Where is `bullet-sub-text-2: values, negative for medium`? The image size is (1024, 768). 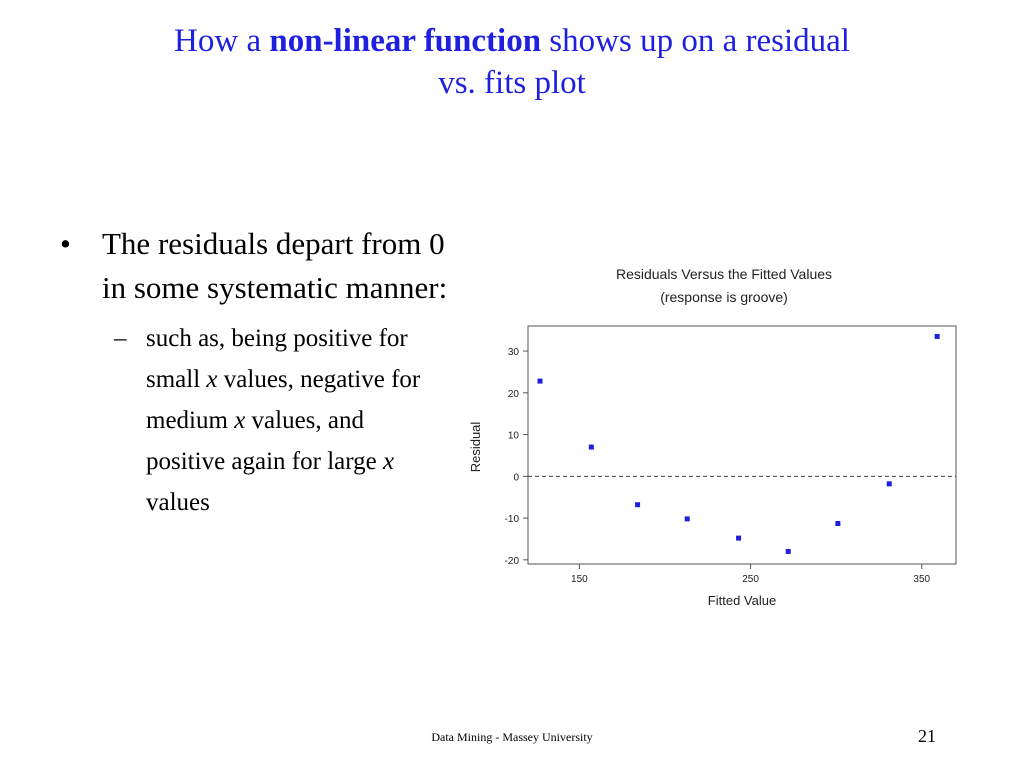
bullet-sub-text-2: values, negative for medium is located at coordinates (283, 400).